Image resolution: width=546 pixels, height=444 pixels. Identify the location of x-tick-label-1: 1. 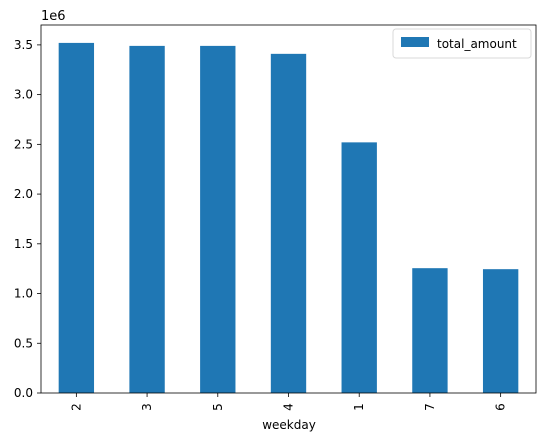
(359, 407).